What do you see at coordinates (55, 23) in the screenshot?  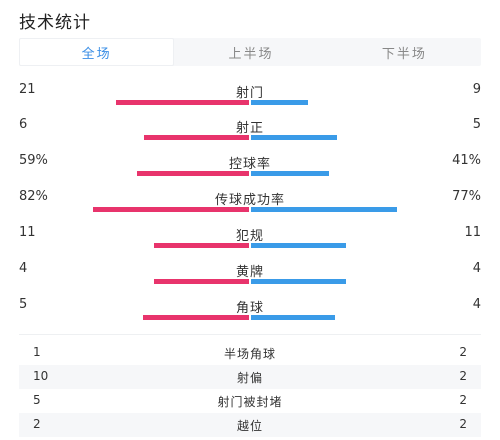 I see `page-title: 技术统计` at bounding box center [55, 23].